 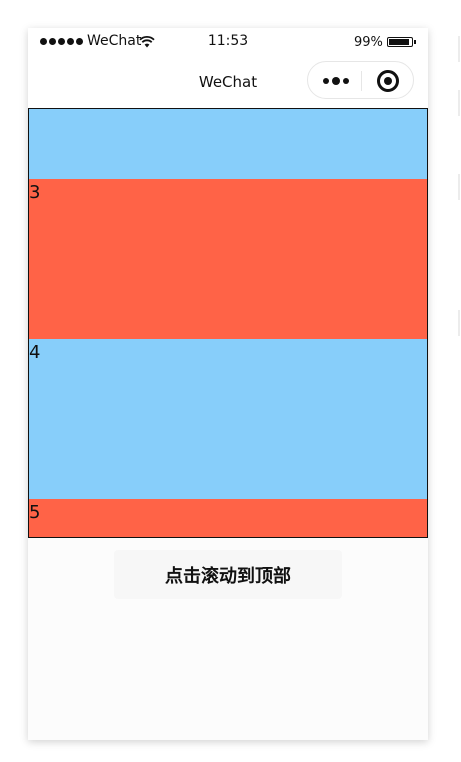 I want to click on scroll-block: 5, so click(x=228, y=518).